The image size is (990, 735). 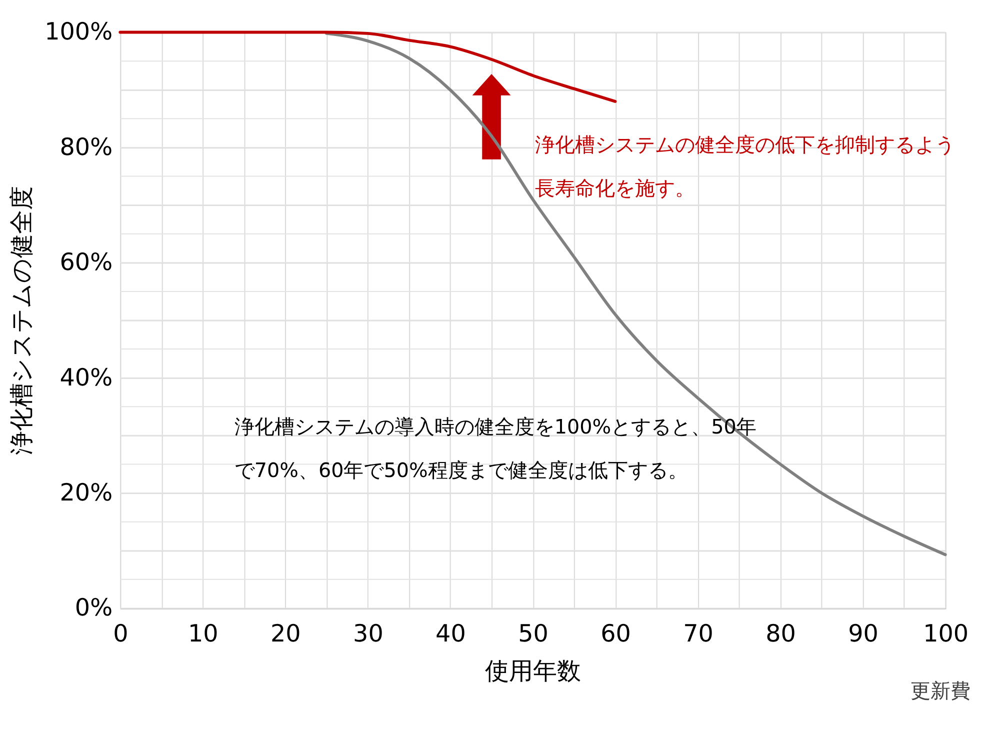 I want to click on x-axis-title: 使用年数, so click(x=533, y=671).